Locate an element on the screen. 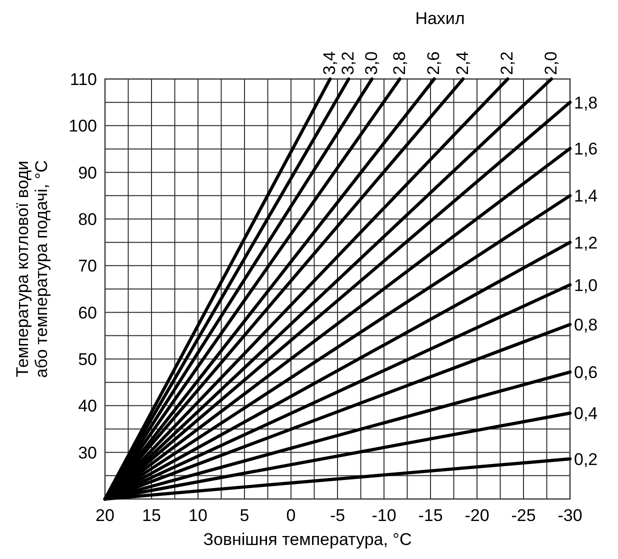 This screenshot has width=618, height=559. series-label: 0,6 is located at coordinates (586, 372).